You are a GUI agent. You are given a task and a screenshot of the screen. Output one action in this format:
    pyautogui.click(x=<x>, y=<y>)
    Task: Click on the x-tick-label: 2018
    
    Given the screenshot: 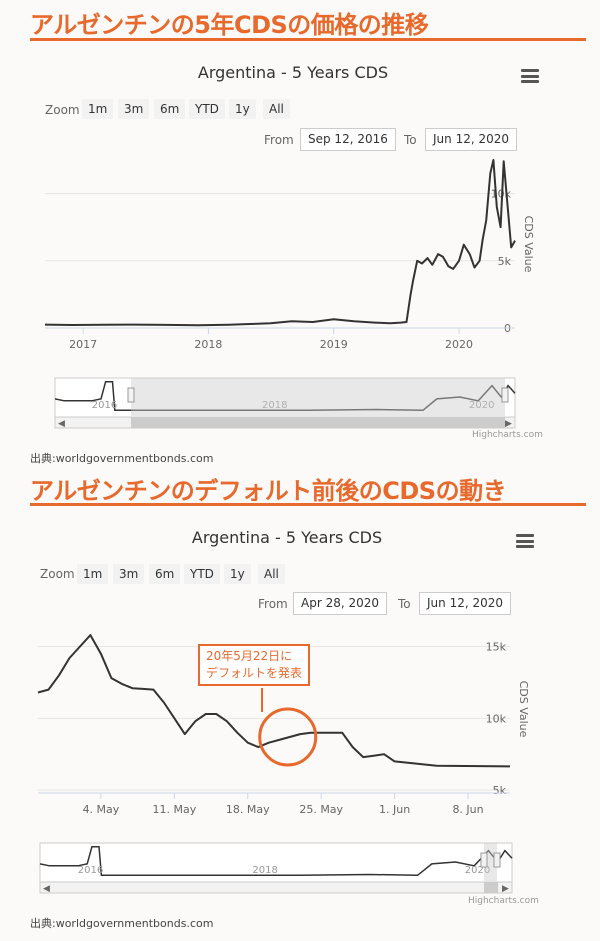 What is the action you would take?
    pyautogui.click(x=208, y=344)
    